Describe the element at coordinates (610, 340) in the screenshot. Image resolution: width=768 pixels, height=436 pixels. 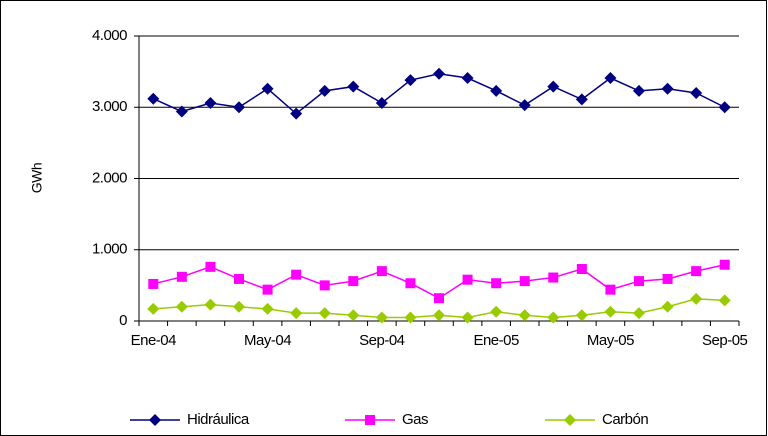
I see `x-tick-label: May-05` at that location.